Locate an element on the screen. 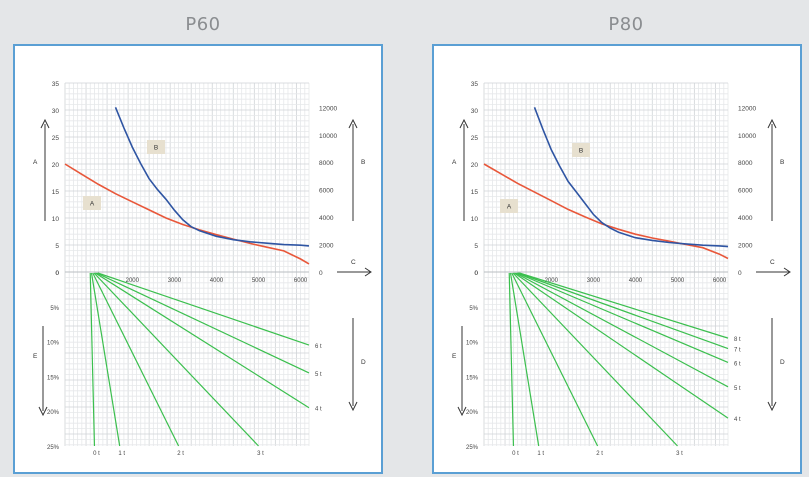 Image resolution: width=809 pixels, height=477 pixels. bottom-y-tick-label: 20% is located at coordinates (472, 413).